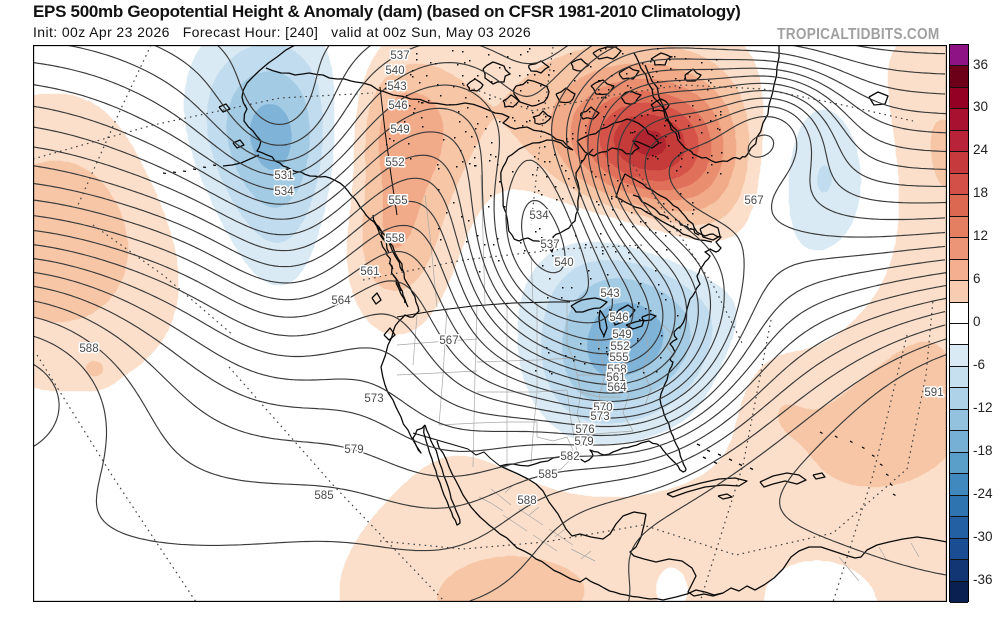  Describe the element at coordinates (933, 393) in the screenshot. I see `svg-text: 591` at that location.